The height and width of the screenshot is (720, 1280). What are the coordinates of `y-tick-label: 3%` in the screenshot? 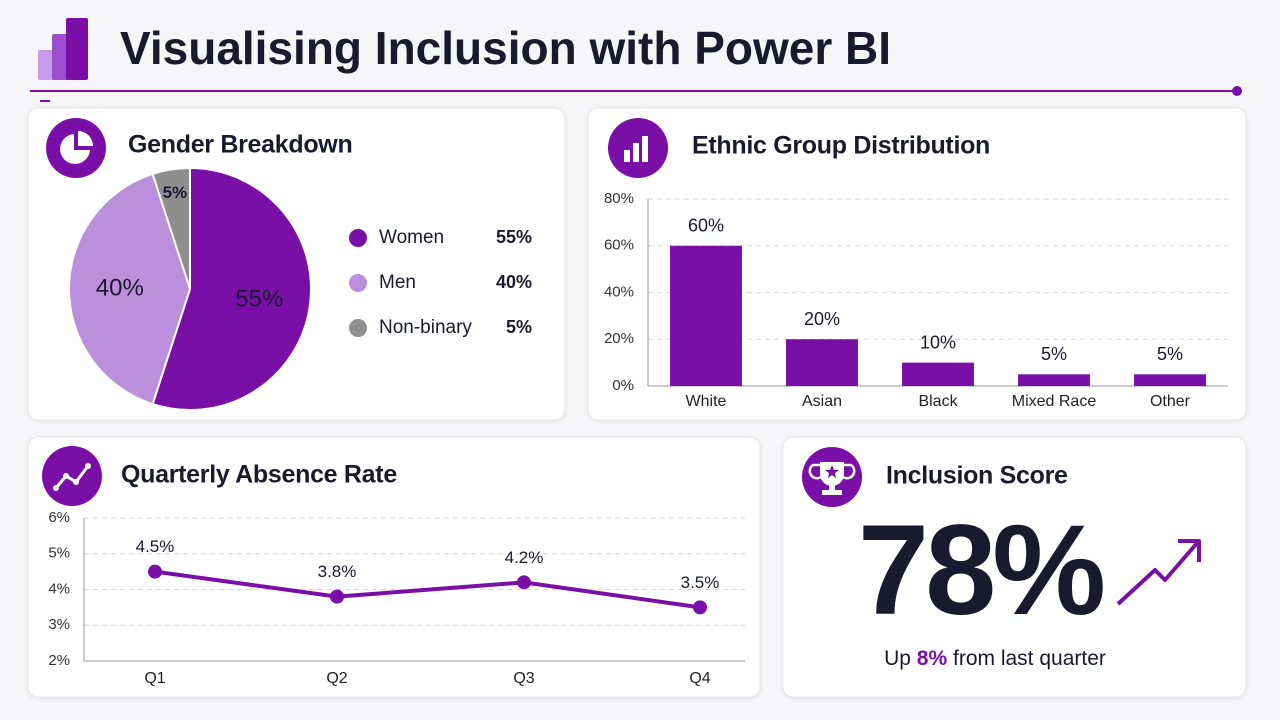 It's located at (59, 624).